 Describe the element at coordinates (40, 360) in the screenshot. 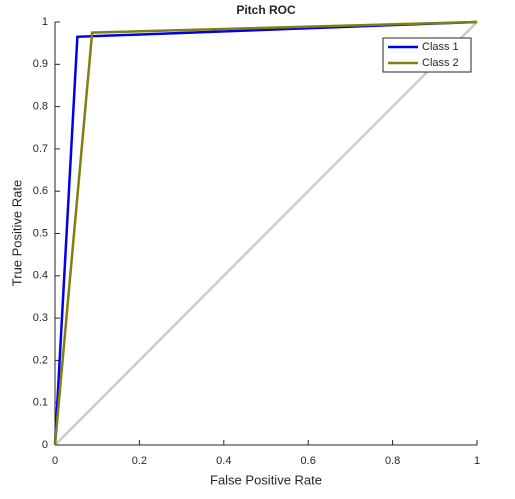

I see `y-tick-label: 0.2` at that location.